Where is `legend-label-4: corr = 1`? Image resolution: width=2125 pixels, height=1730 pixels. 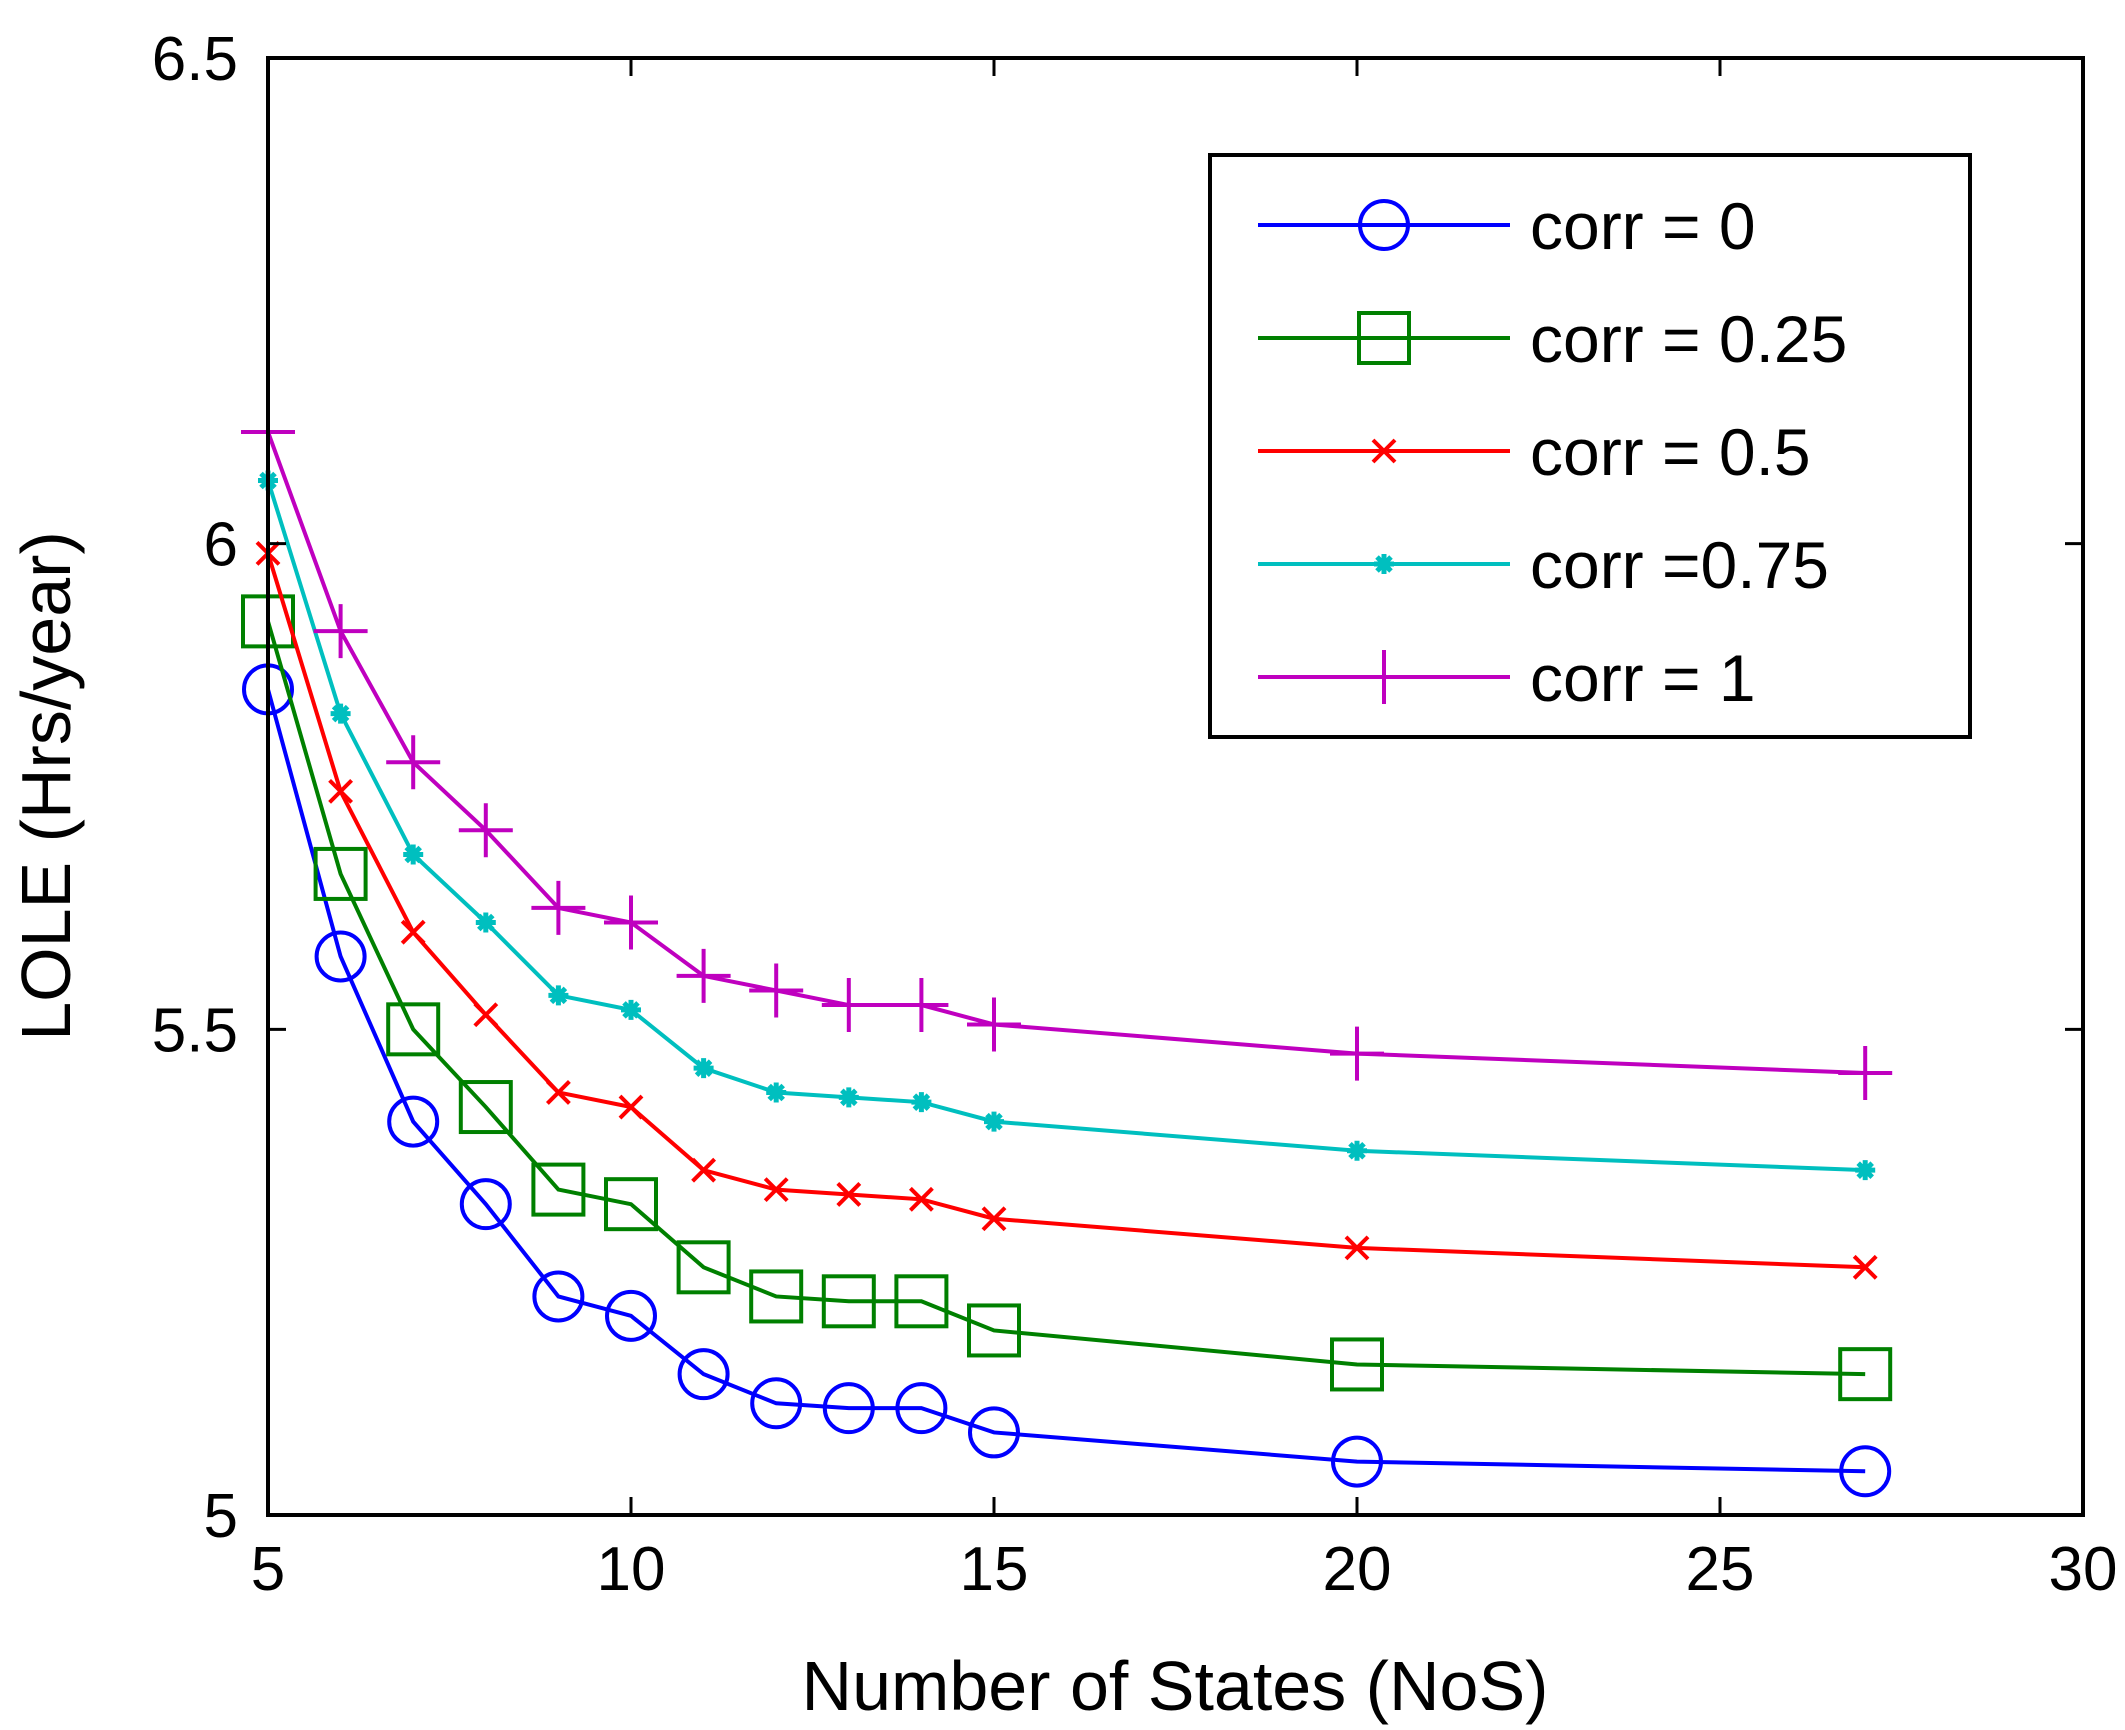
legend-label-4: corr = 1 is located at coordinates (1643, 678).